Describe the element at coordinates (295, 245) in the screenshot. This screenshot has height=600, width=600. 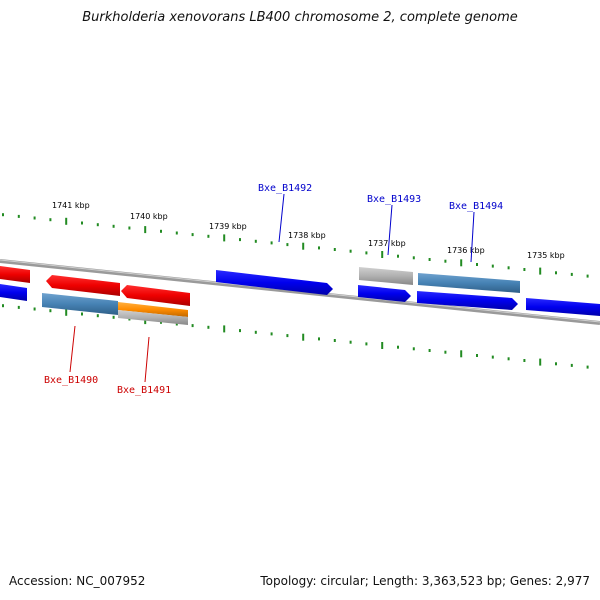
I see `top-scale-ticks` at that location.